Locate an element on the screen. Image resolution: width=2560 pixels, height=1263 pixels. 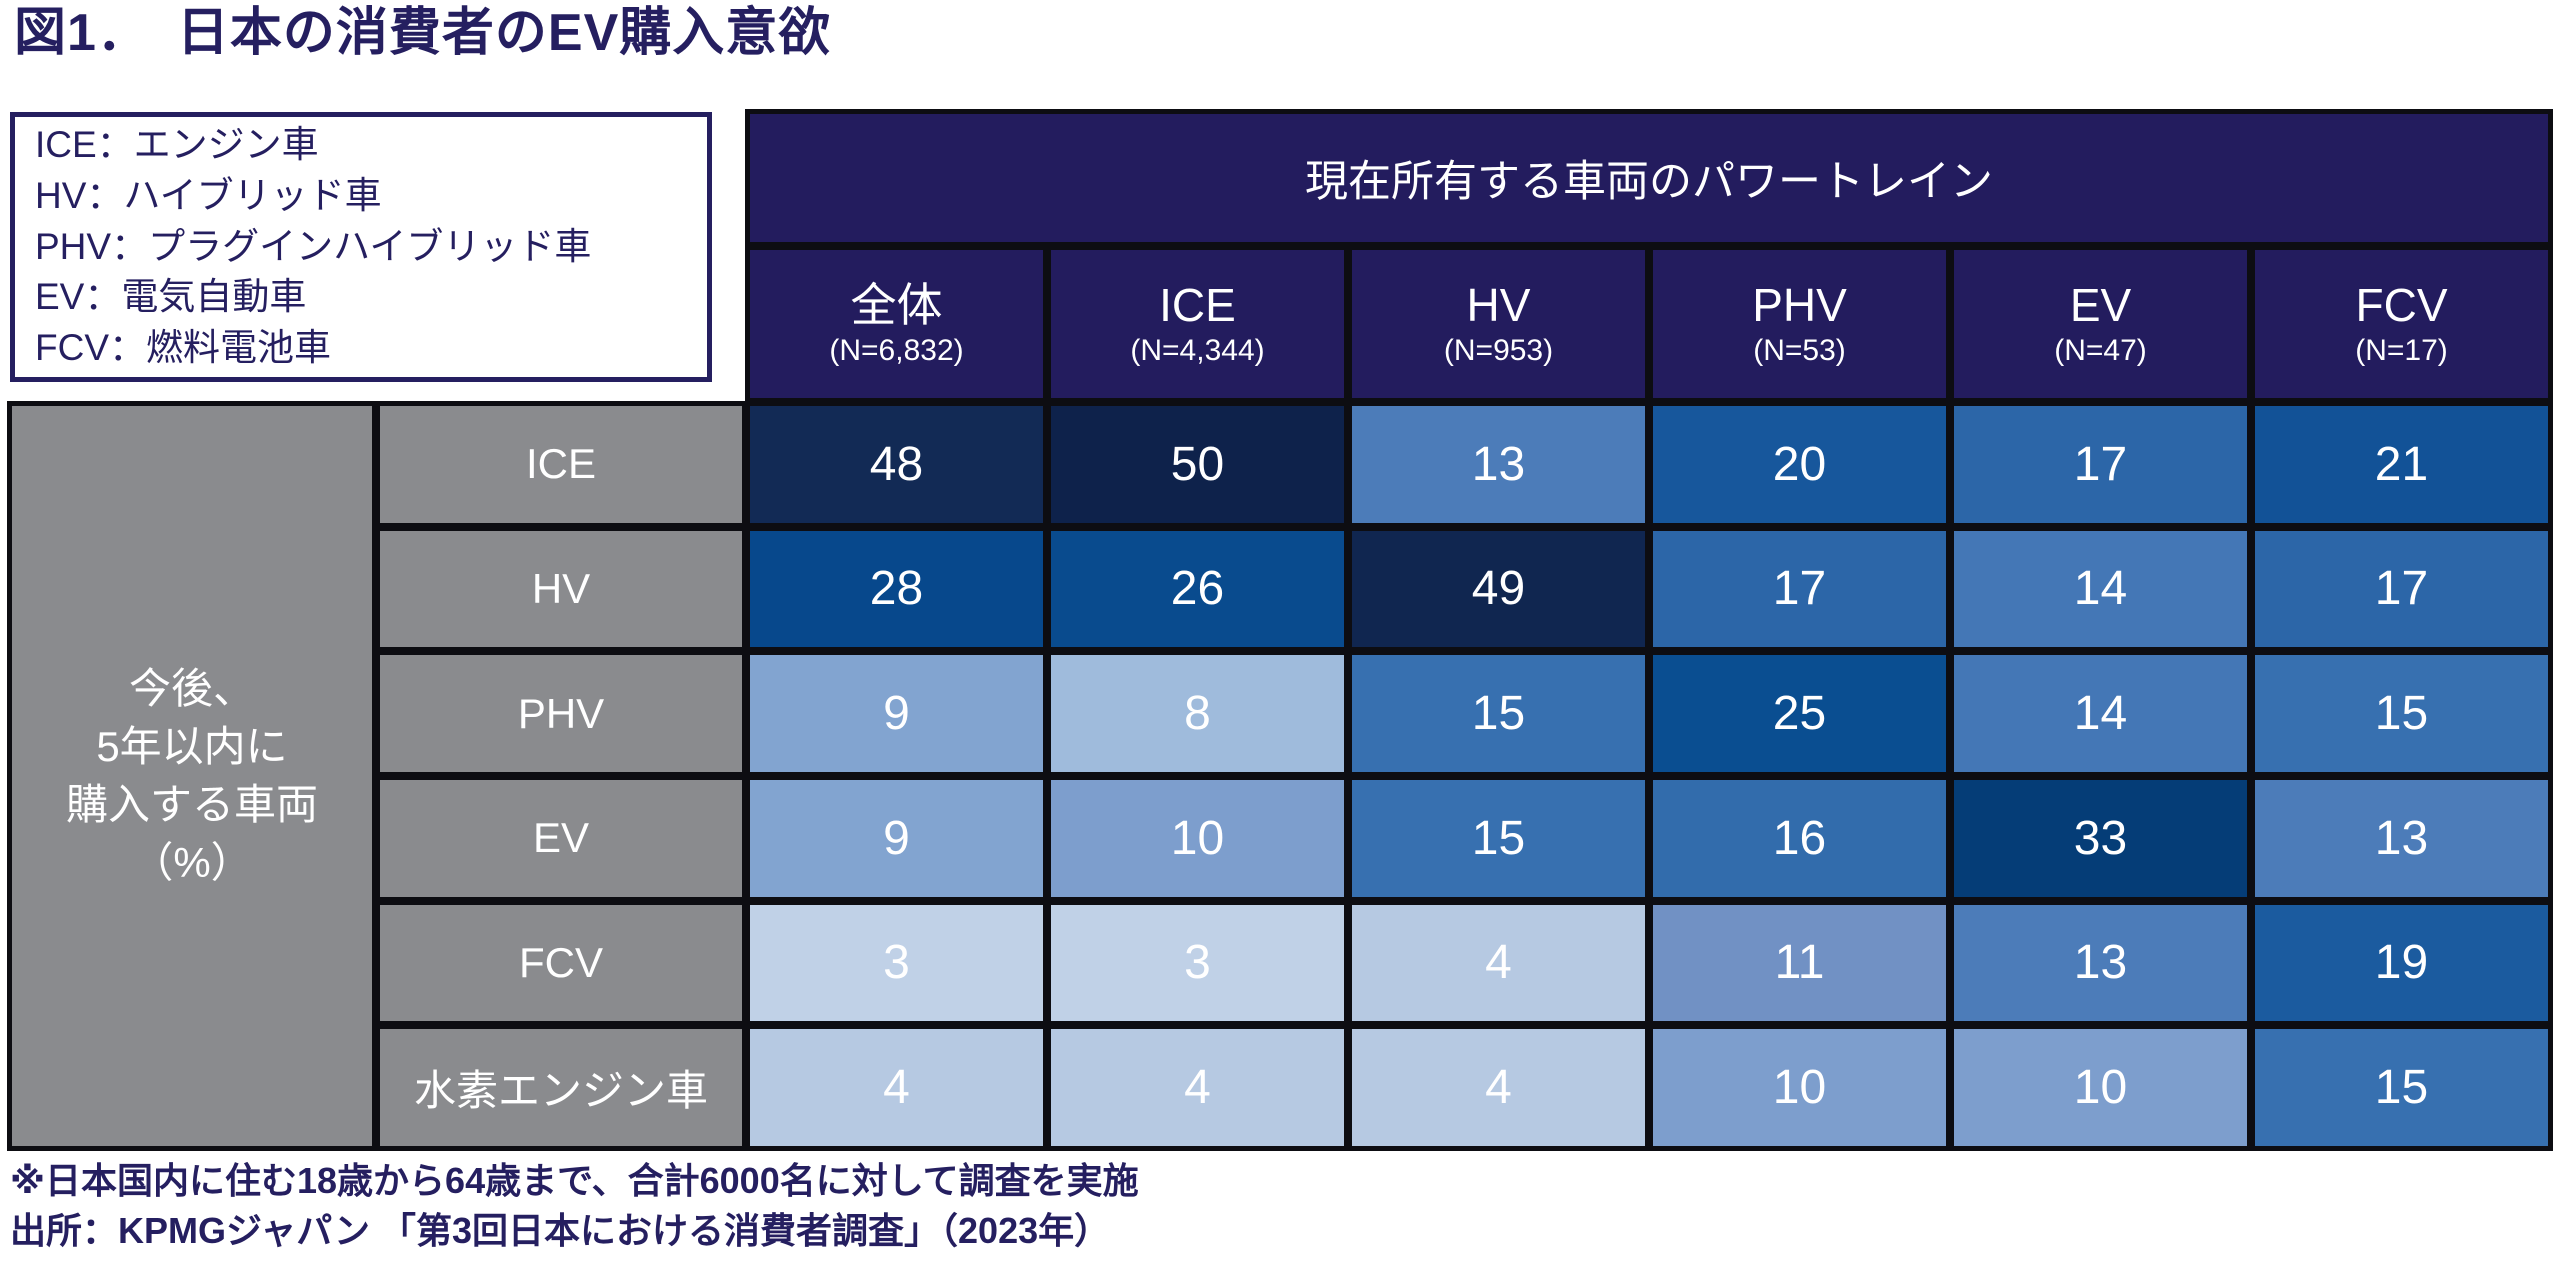
heatmap-cell: 21 is located at coordinates (2401, 464).